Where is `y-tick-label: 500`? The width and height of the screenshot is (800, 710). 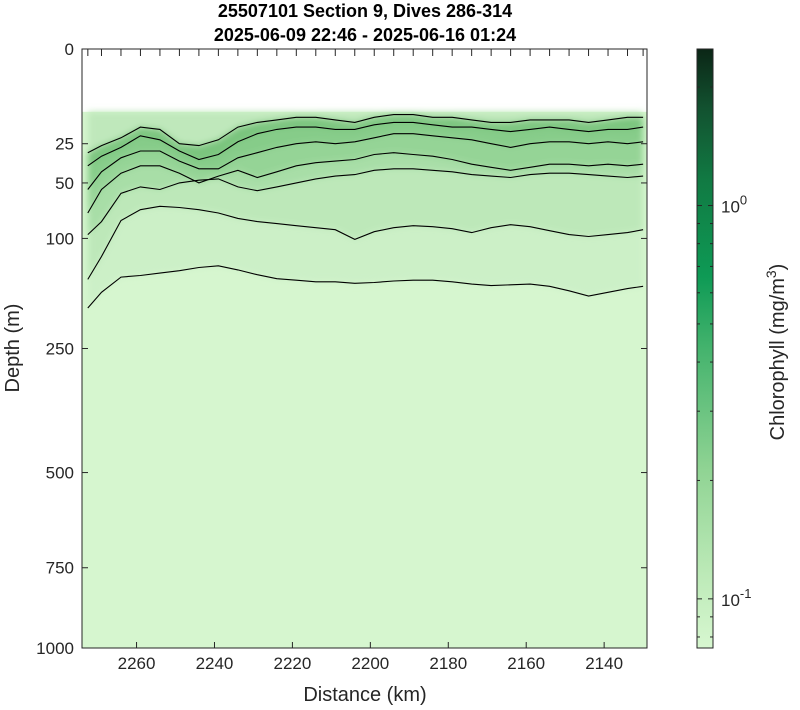 y-tick-label: 500 is located at coordinates (60, 473).